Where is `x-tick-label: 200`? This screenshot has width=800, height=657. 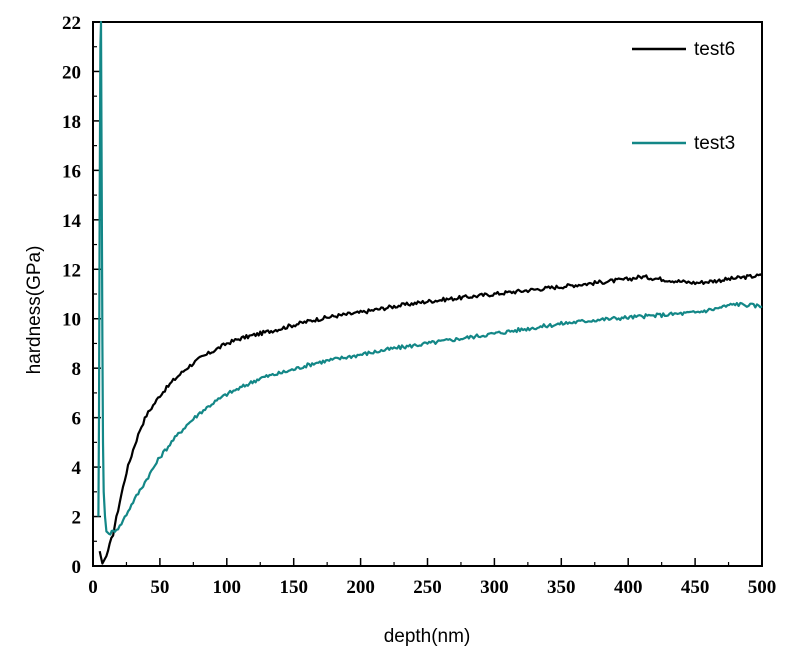 x-tick-label: 200 is located at coordinates (360, 587).